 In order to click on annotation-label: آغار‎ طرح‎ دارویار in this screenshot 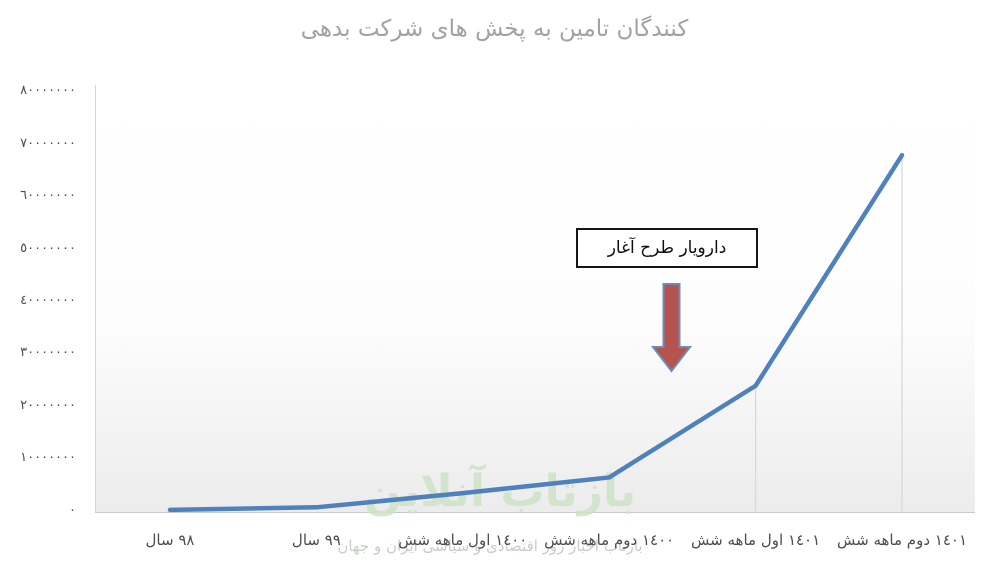, I will do `click(667, 248)`.